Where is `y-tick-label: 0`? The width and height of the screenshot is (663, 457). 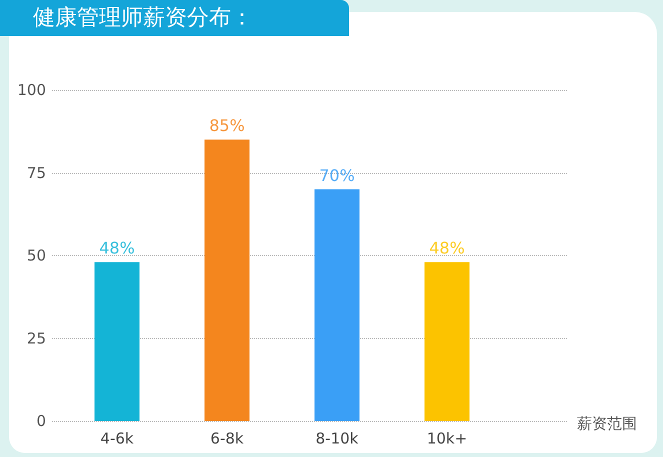
y-tick-label: 0 is located at coordinates (41, 421).